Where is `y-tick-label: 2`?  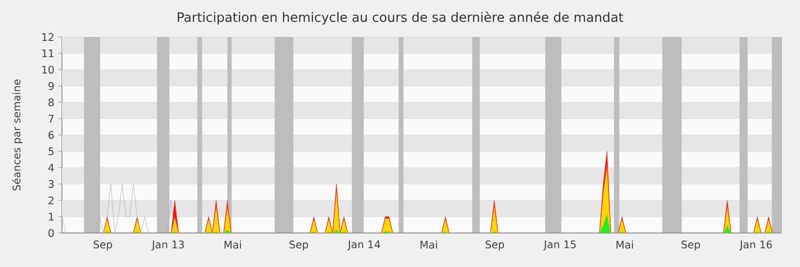
y-tick-label: 2 is located at coordinates (51, 200).